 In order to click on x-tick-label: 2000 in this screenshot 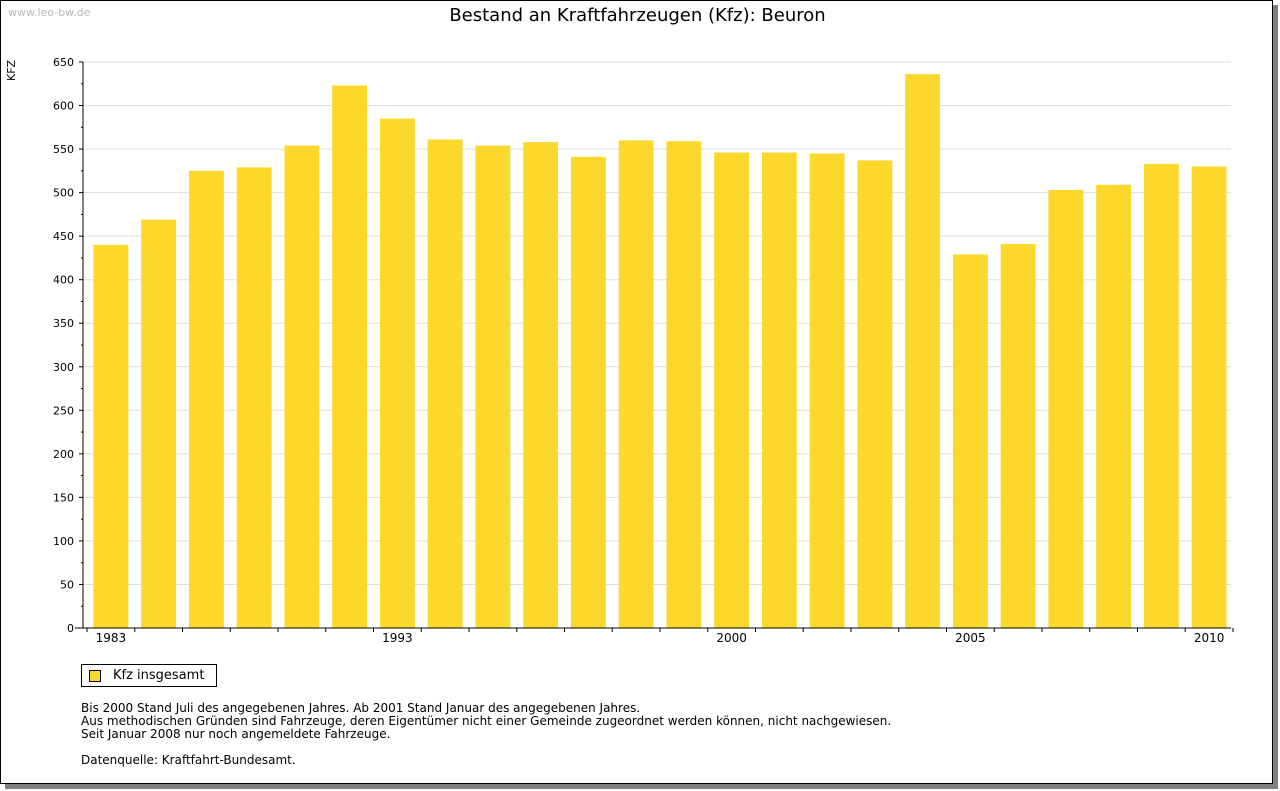, I will do `click(731, 638)`.